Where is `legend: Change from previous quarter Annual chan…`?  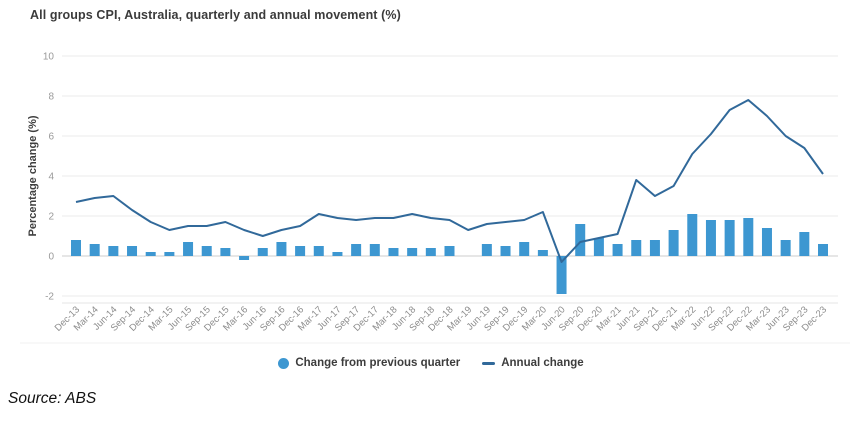
legend: Change from previous quarter Annual chan… is located at coordinates (431, 363).